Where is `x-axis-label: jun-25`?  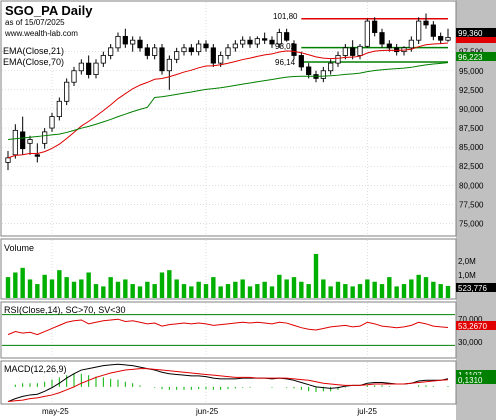 x-axis-label: jun-25 is located at coordinates (207, 411).